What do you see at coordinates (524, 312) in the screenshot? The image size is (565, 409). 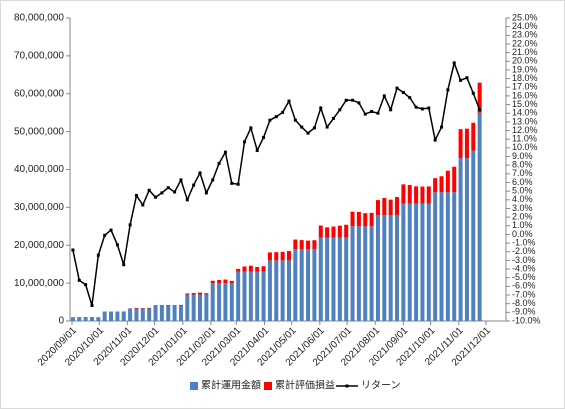 I see `y2-tick-label: -9.0%` at bounding box center [524, 312].